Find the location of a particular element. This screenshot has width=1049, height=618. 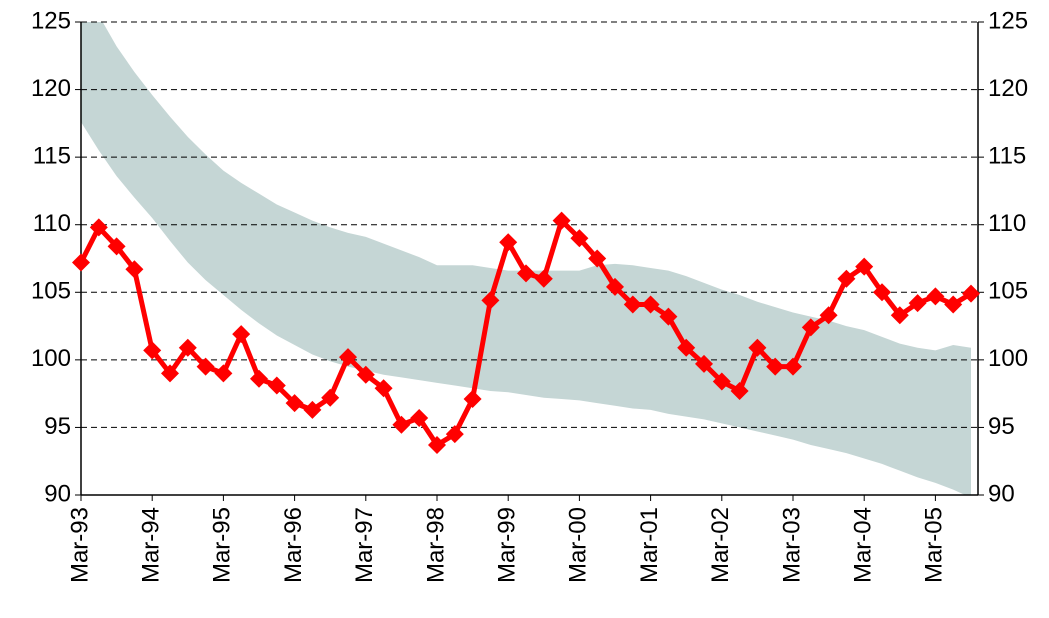

y-tick-label: 90 is located at coordinates (57, 493).